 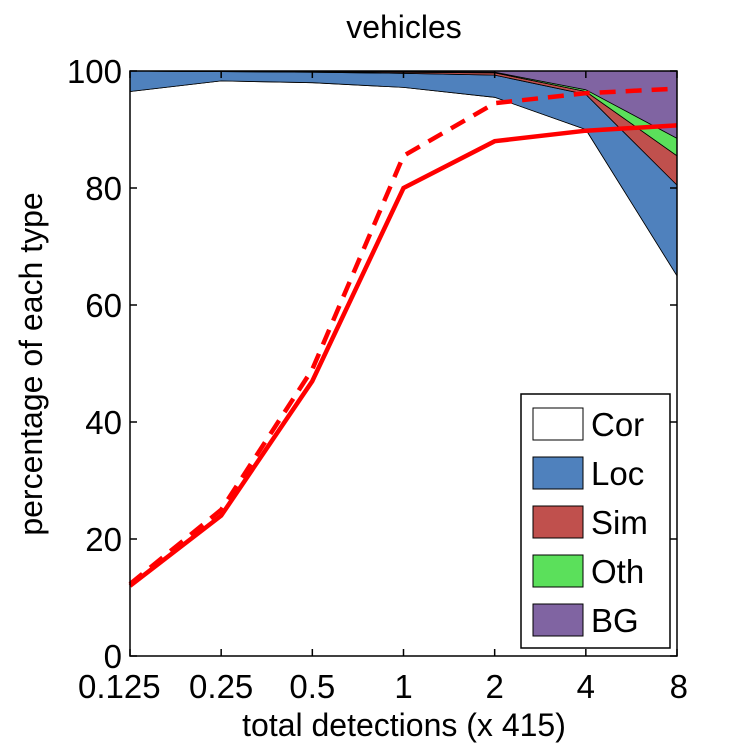 I want to click on legend-swatch-sim, so click(x=558, y=522).